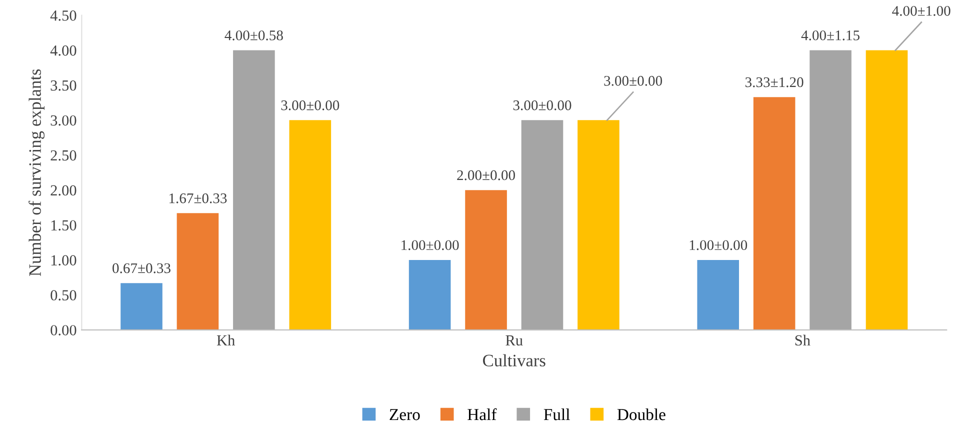  What do you see at coordinates (830, 35) in the screenshot?
I see `data-label: 4.00±1.15` at bounding box center [830, 35].